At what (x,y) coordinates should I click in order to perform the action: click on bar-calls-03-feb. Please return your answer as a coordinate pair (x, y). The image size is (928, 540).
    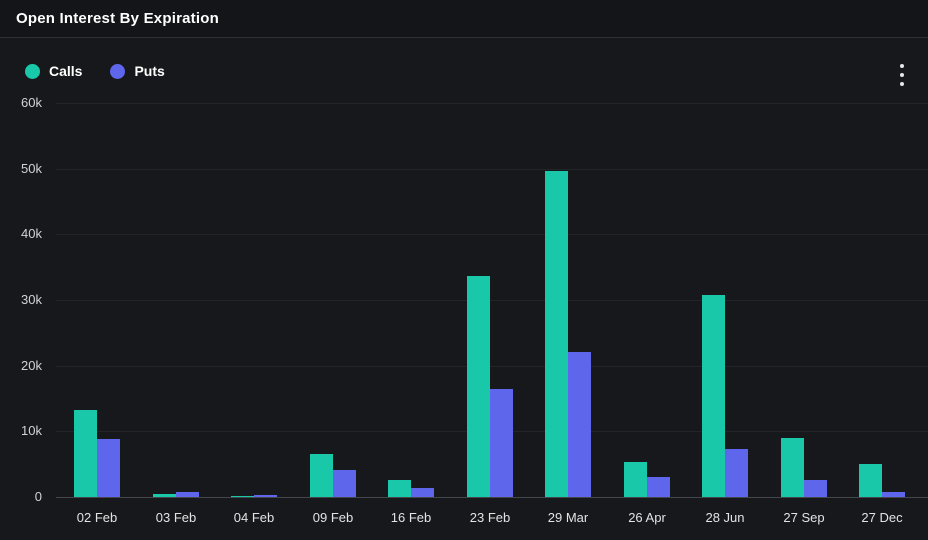
    Looking at the image, I should click on (164, 495).